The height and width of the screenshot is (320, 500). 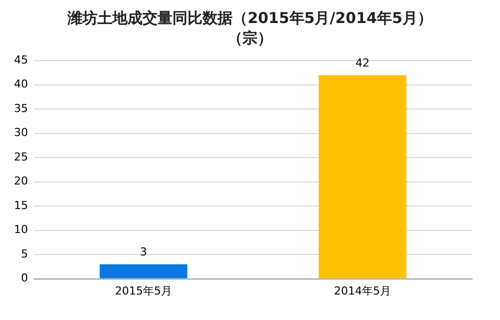 What do you see at coordinates (21, 205) in the screenshot?
I see `y-tick-label: 15` at bounding box center [21, 205].